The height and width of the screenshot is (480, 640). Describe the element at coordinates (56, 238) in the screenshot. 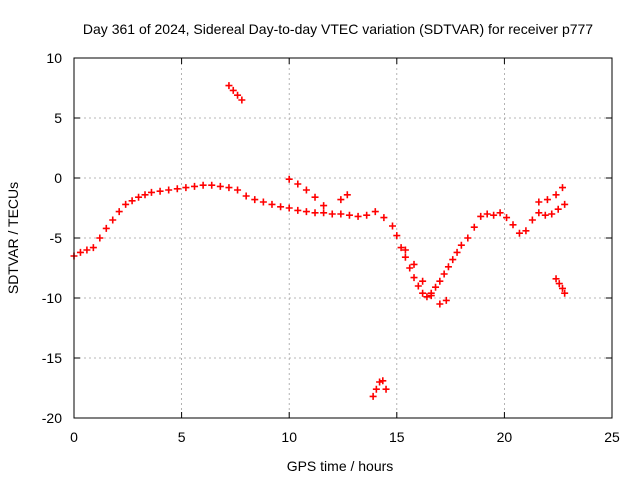

I see `y-tick-label: -5` at that location.